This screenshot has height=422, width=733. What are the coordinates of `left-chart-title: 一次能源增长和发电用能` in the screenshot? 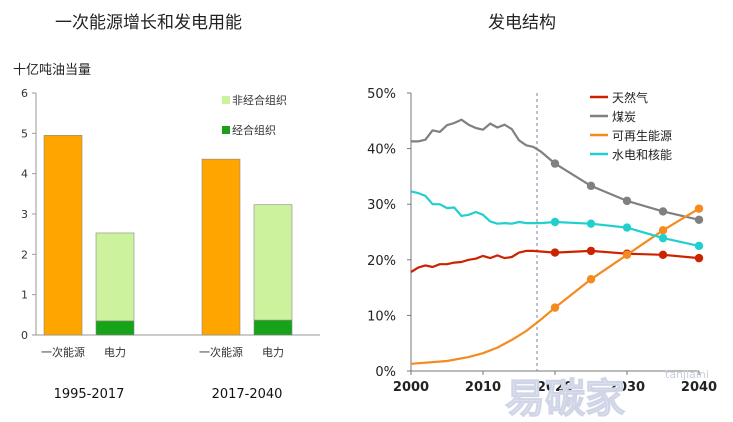 It's located at (148, 23).